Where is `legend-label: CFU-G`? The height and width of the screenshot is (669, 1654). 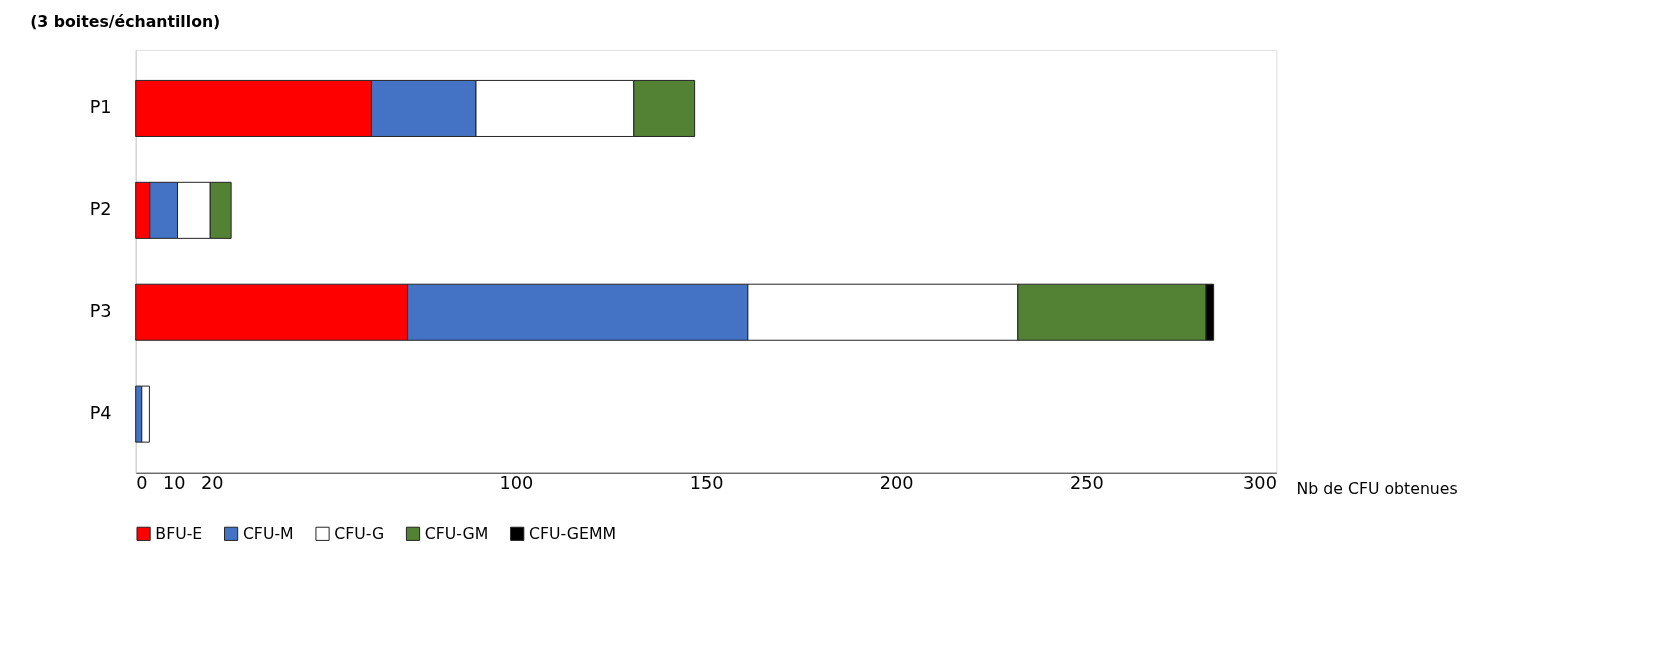 legend-label: CFU-G is located at coordinates (359, 533).